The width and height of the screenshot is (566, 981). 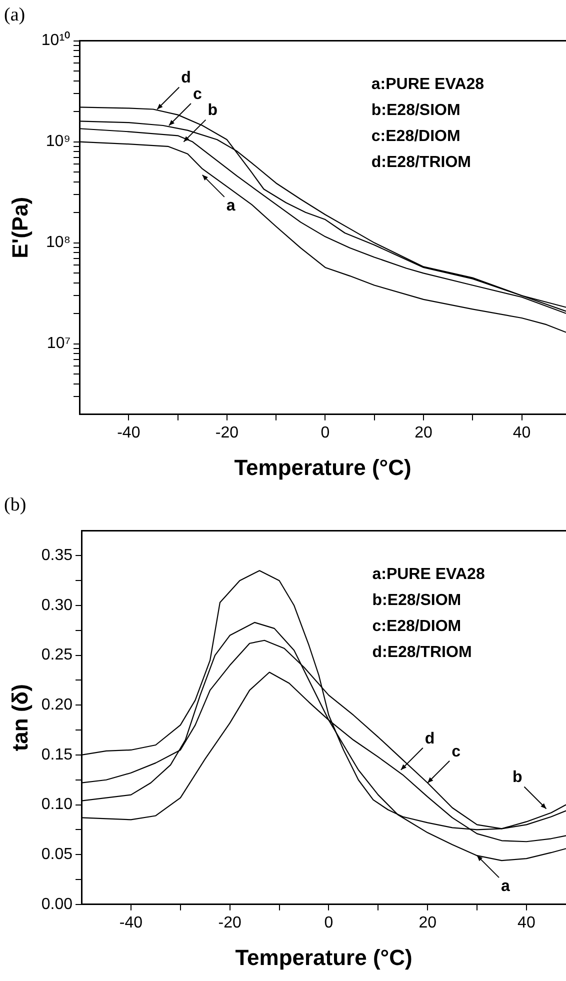 I want to click on y-tick-label: 10⁷, so click(x=58, y=343).